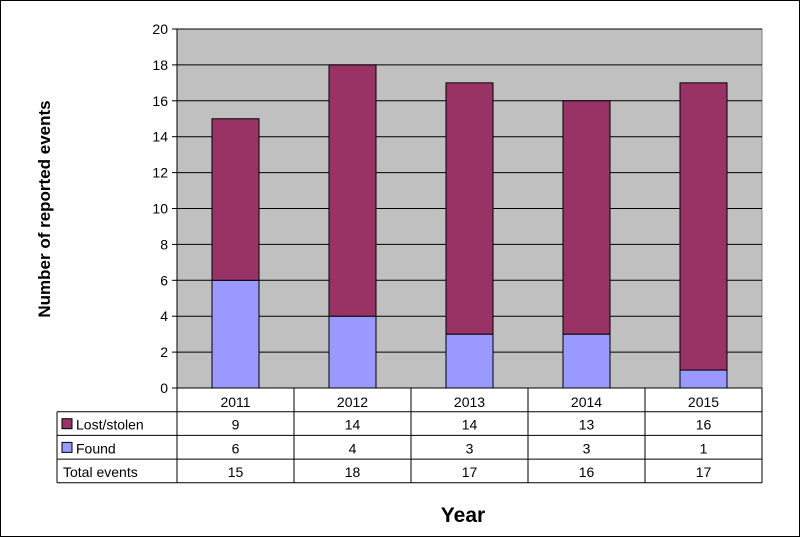 The height and width of the screenshot is (537, 800). Describe the element at coordinates (160, 29) in the screenshot. I see `y-tick-label: 20` at that location.